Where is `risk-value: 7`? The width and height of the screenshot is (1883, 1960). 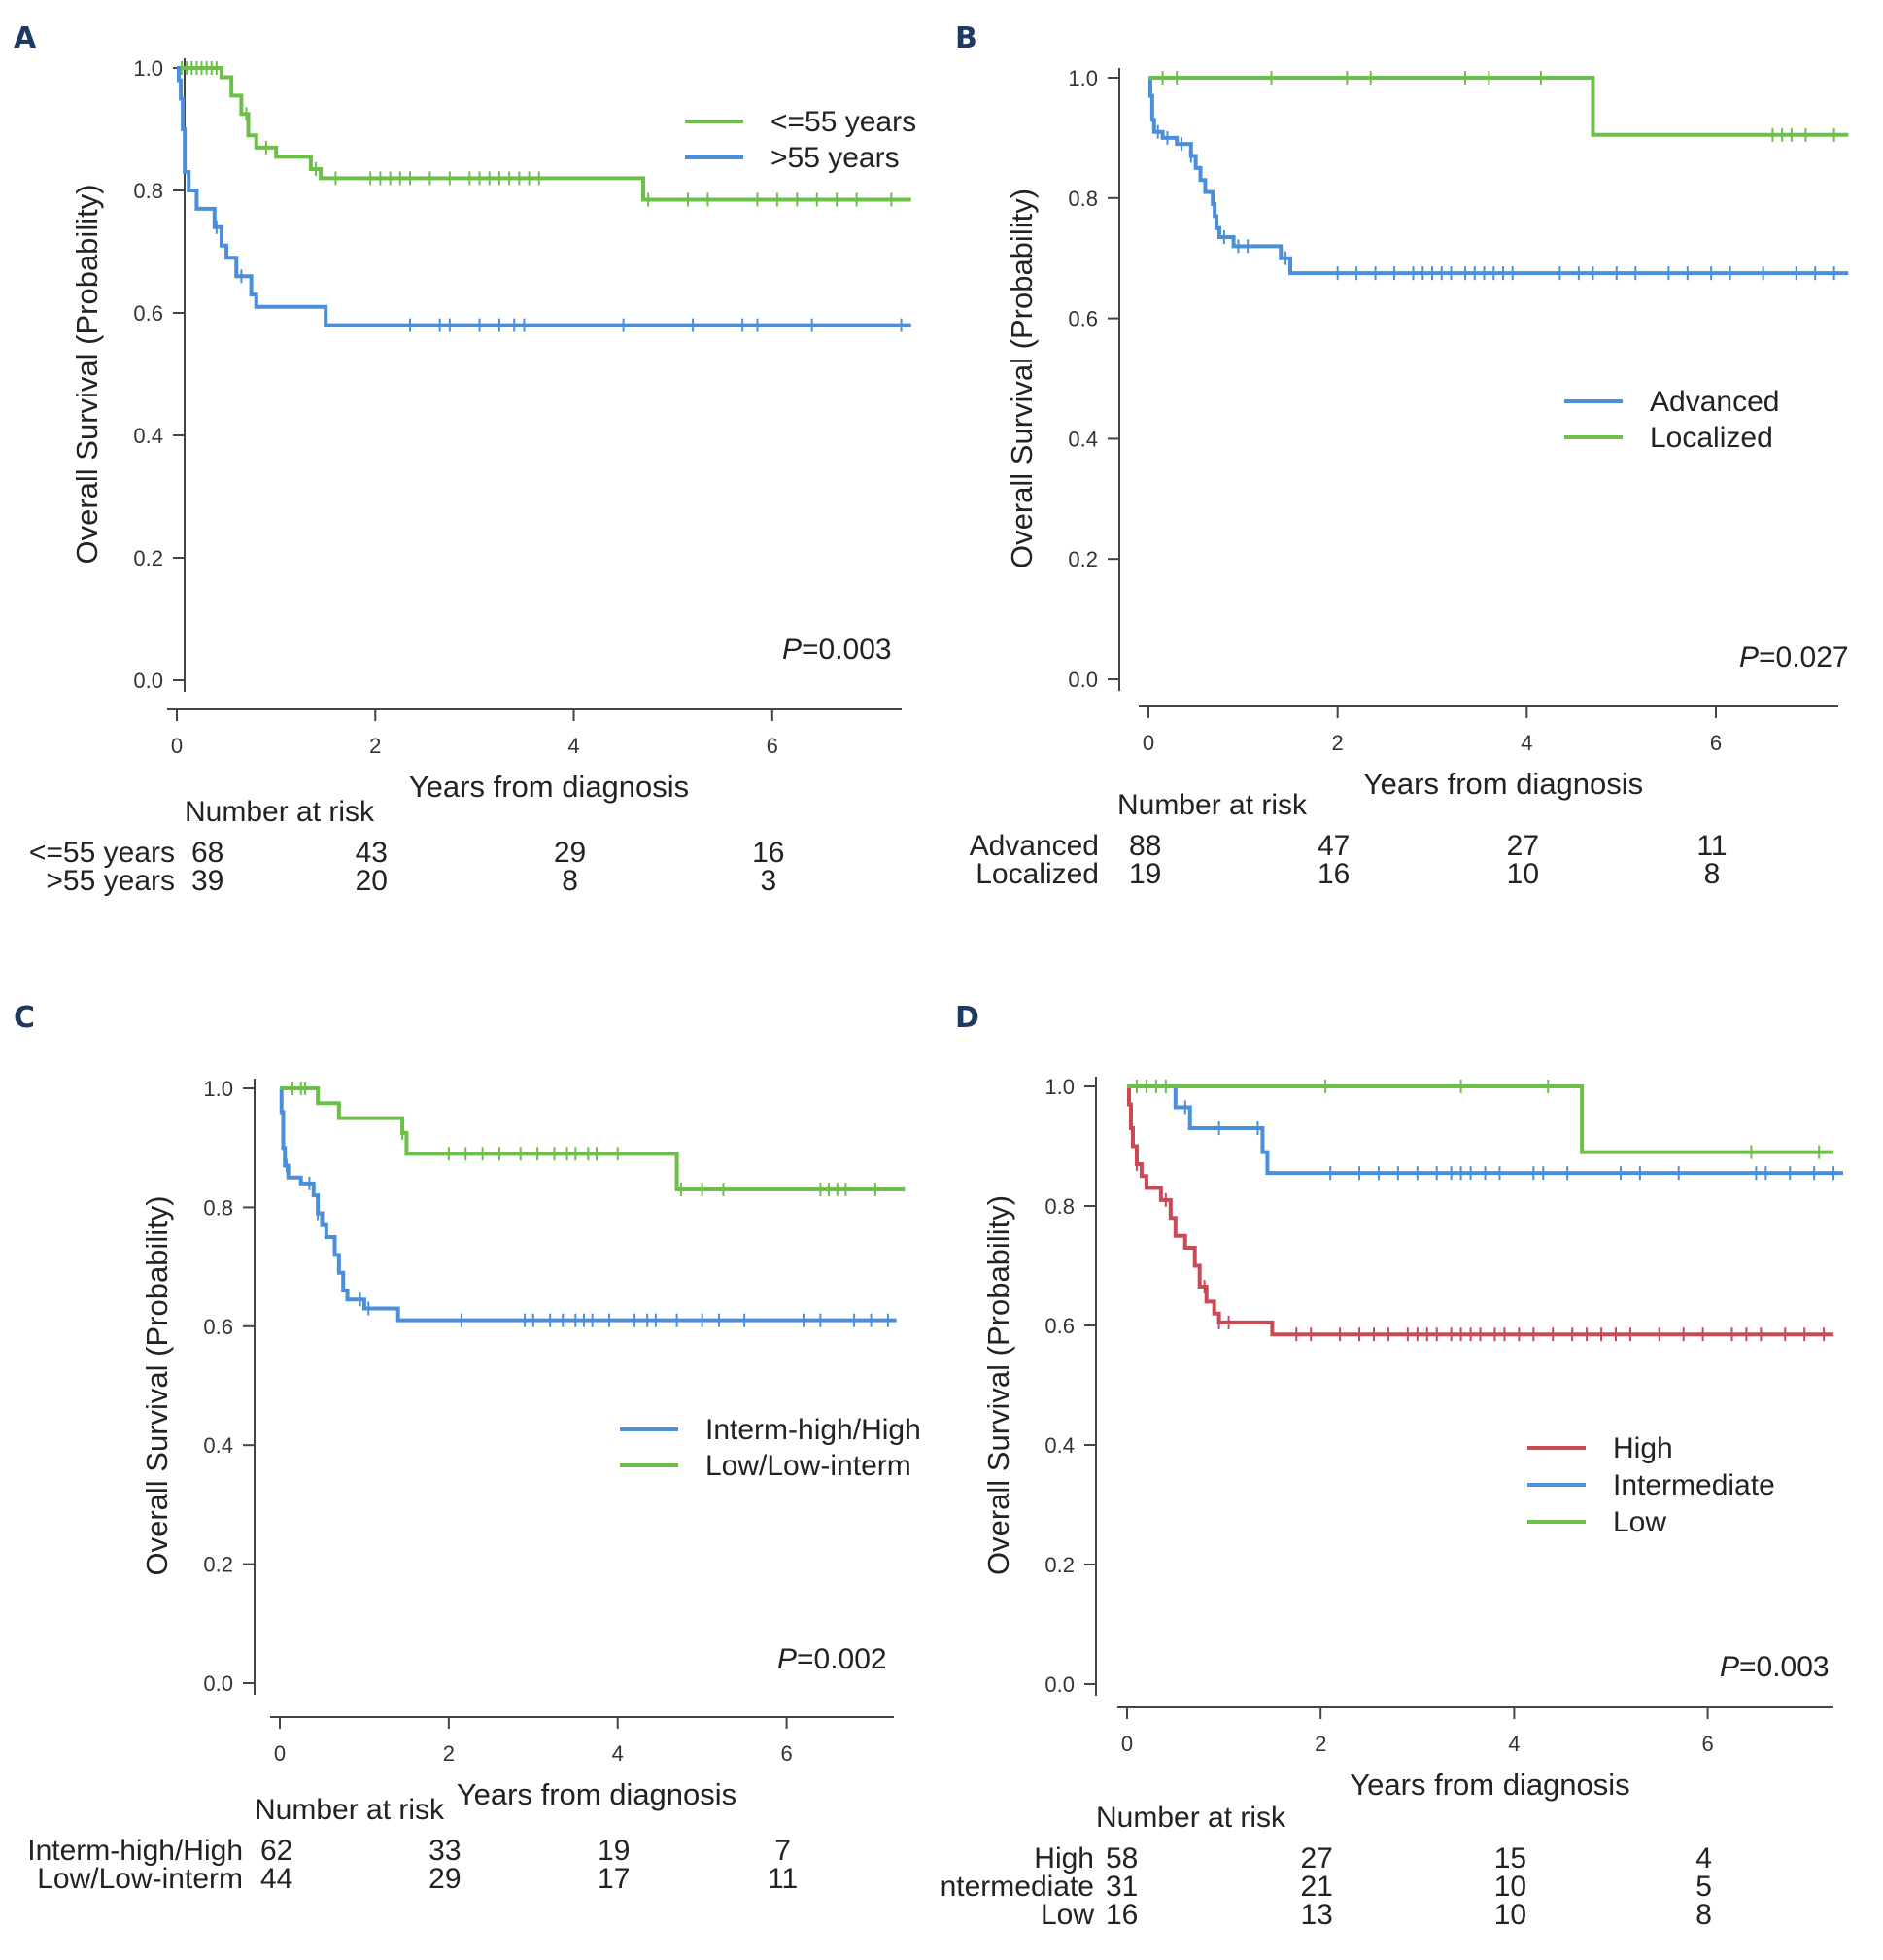 risk-value: 7 is located at coordinates (782, 1851).